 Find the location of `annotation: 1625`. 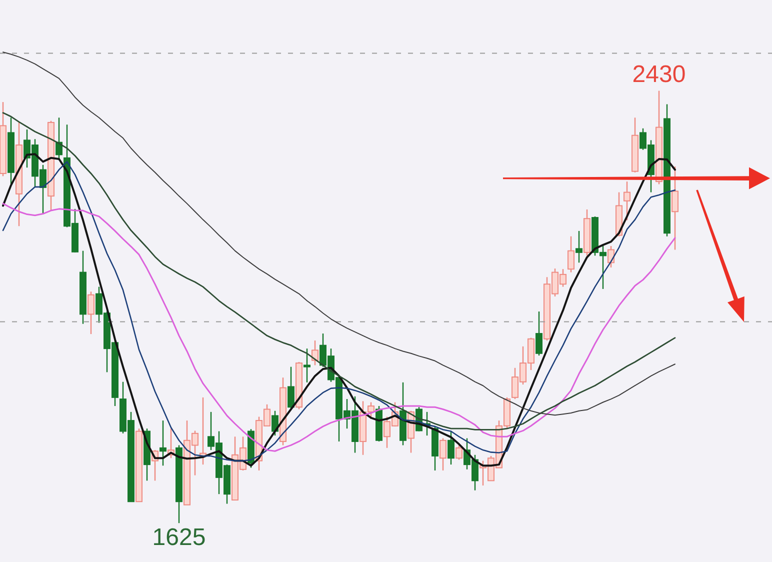

annotation: 1625 is located at coordinates (179, 538).